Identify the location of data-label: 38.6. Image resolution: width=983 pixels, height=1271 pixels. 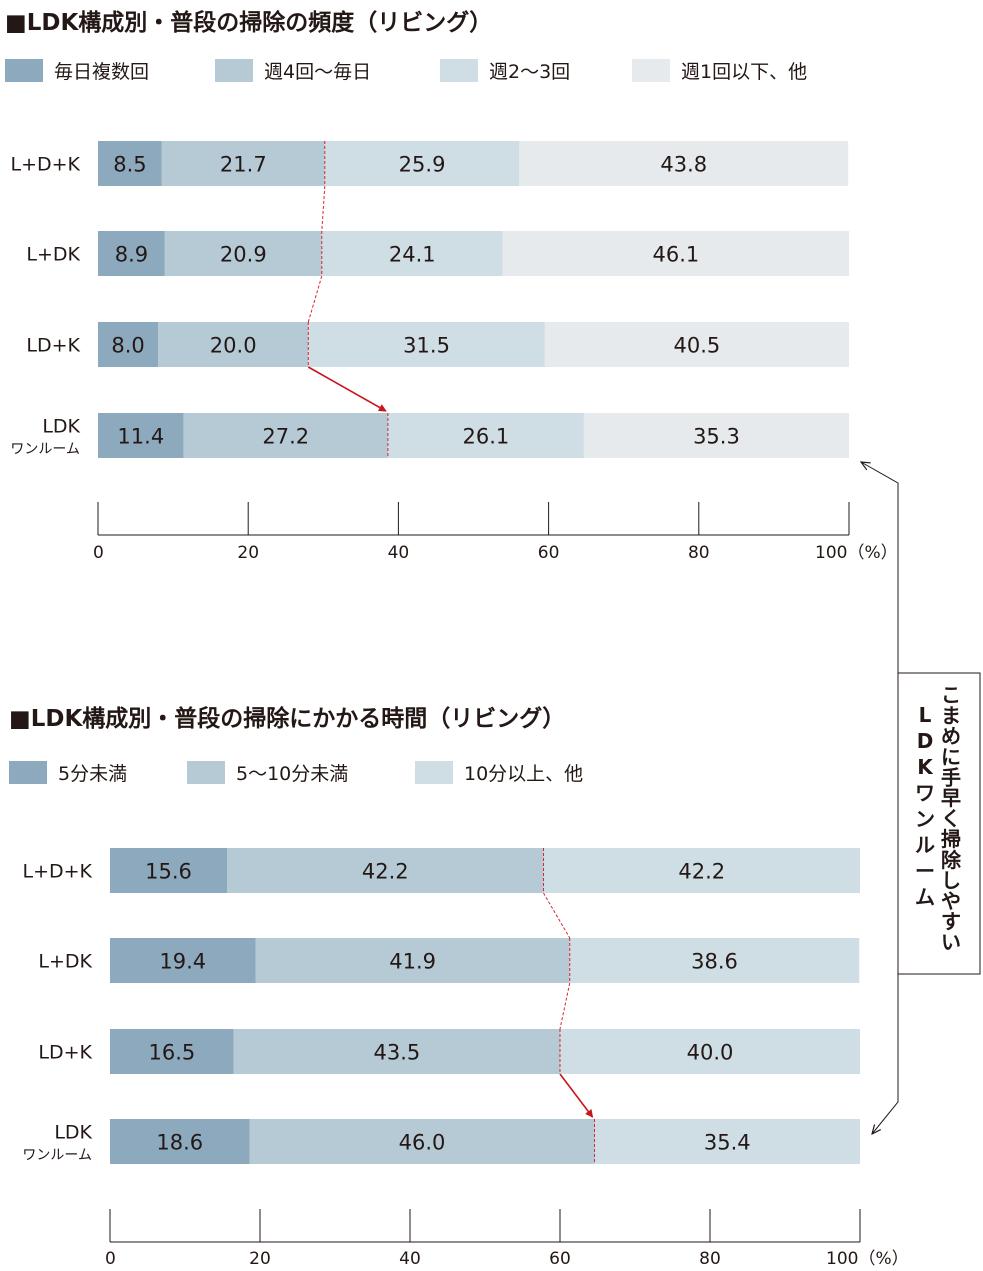
(714, 962).